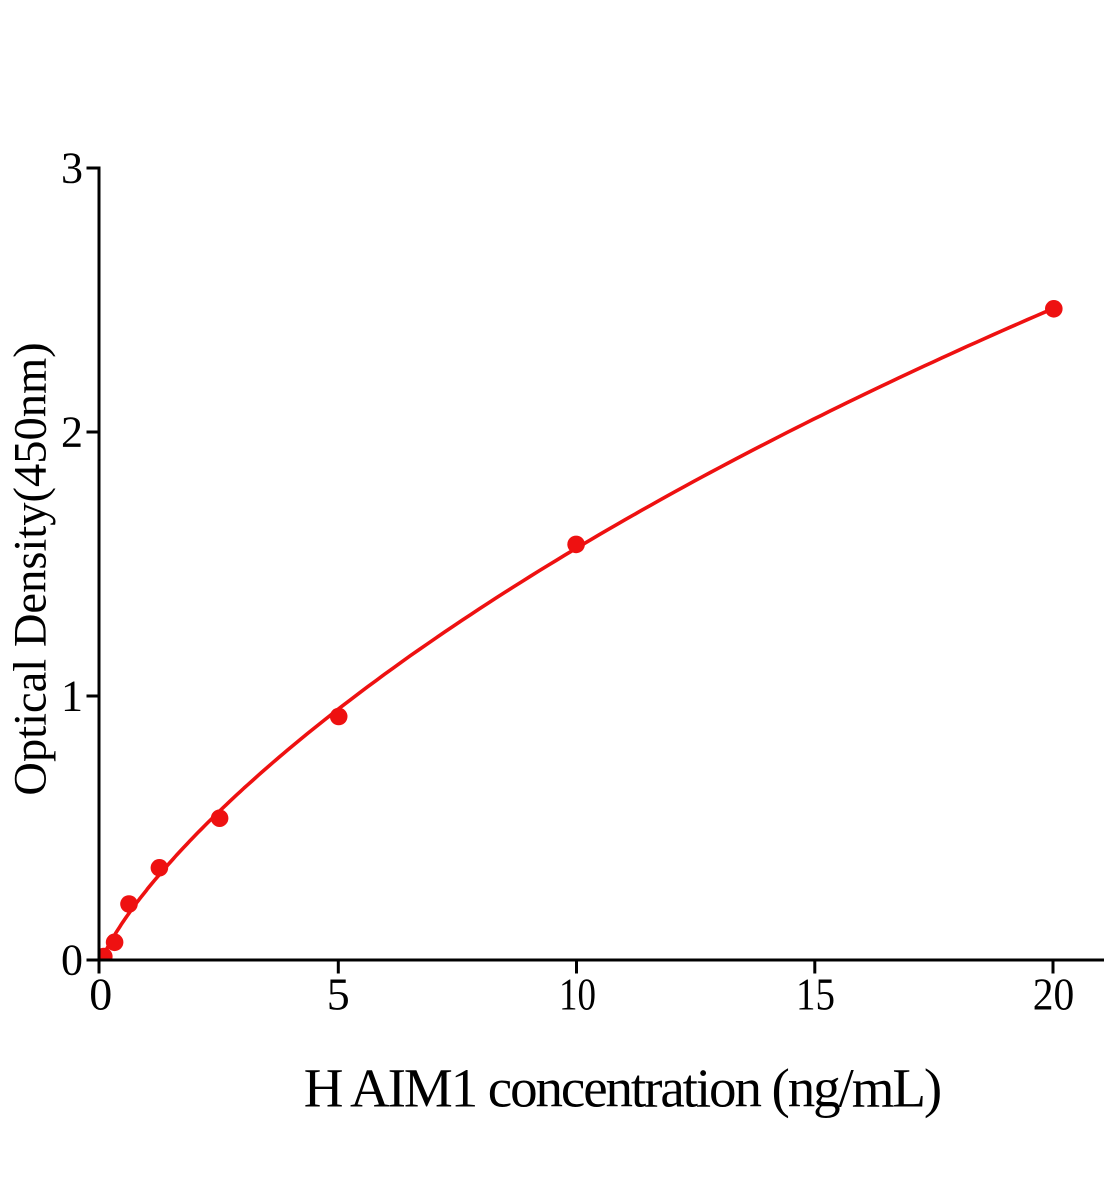 Image resolution: width=1104 pixels, height=1200 pixels. I want to click on svg-text: 10, so click(577, 994).